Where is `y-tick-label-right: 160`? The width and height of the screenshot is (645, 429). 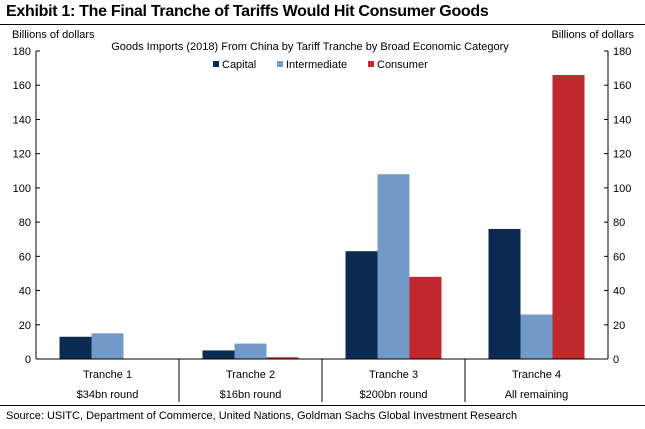
y-tick-label-right: 160 is located at coordinates (622, 86).